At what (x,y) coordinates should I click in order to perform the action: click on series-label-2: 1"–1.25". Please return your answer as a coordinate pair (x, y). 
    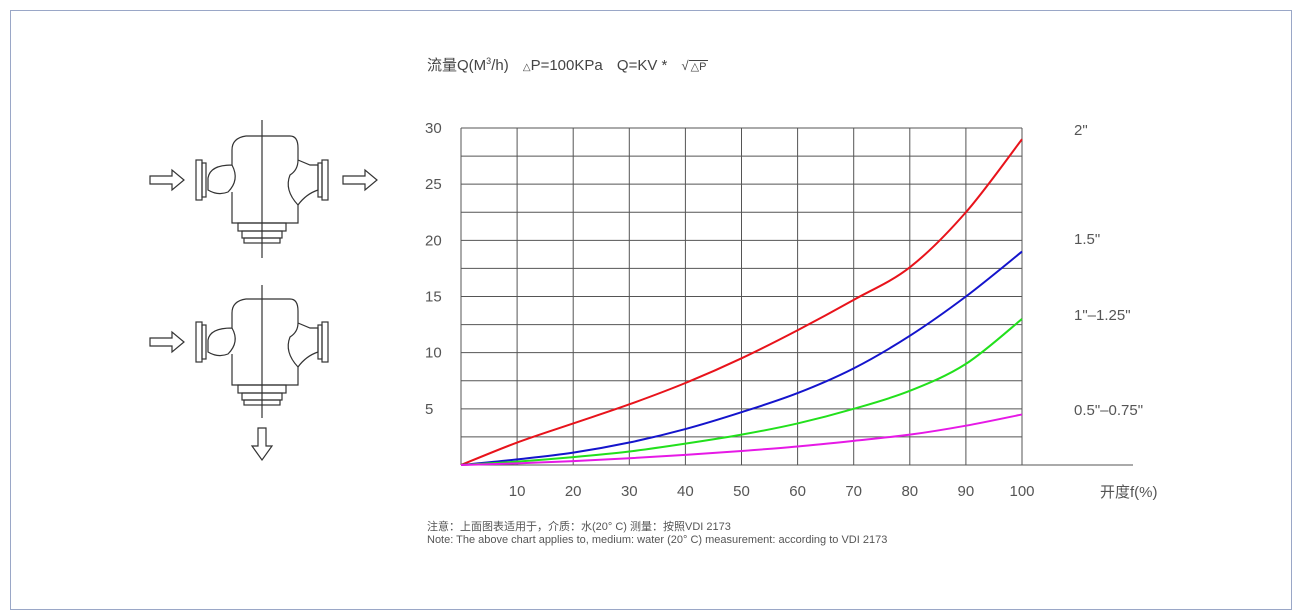
    Looking at the image, I should click on (1102, 315).